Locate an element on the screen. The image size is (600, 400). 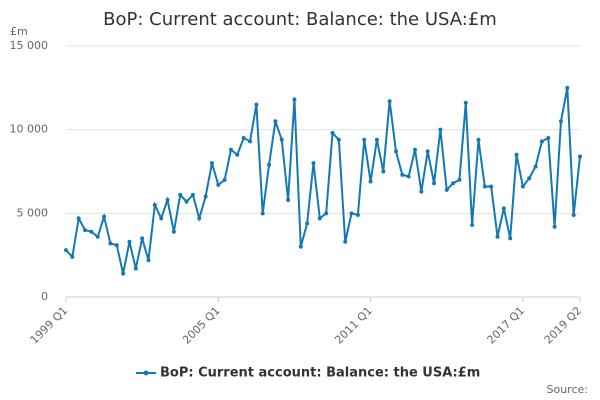
y-axis-label: £m is located at coordinates (19, 31).